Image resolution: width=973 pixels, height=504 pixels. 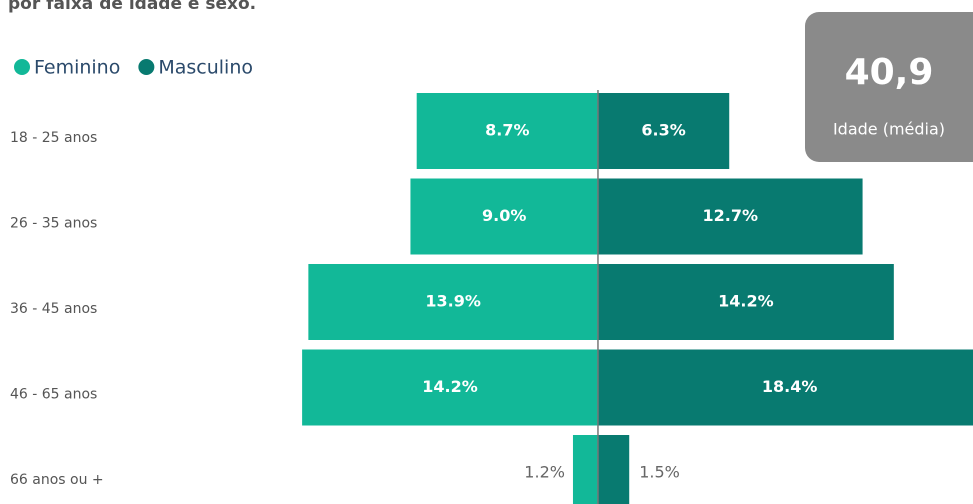 What do you see at coordinates (659, 472) in the screenshot?
I see `value-label: 1.5%` at bounding box center [659, 472].